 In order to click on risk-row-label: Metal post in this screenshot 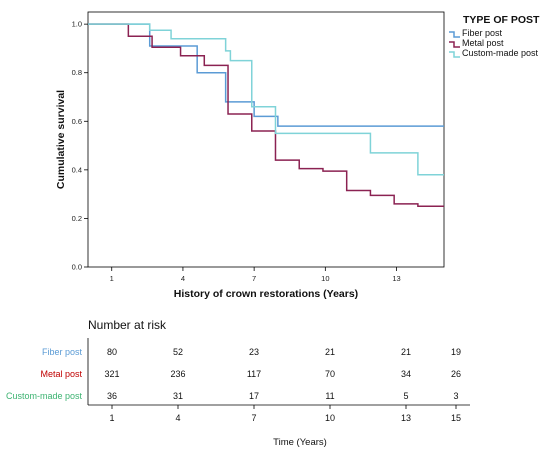, I will do `click(61, 374)`.